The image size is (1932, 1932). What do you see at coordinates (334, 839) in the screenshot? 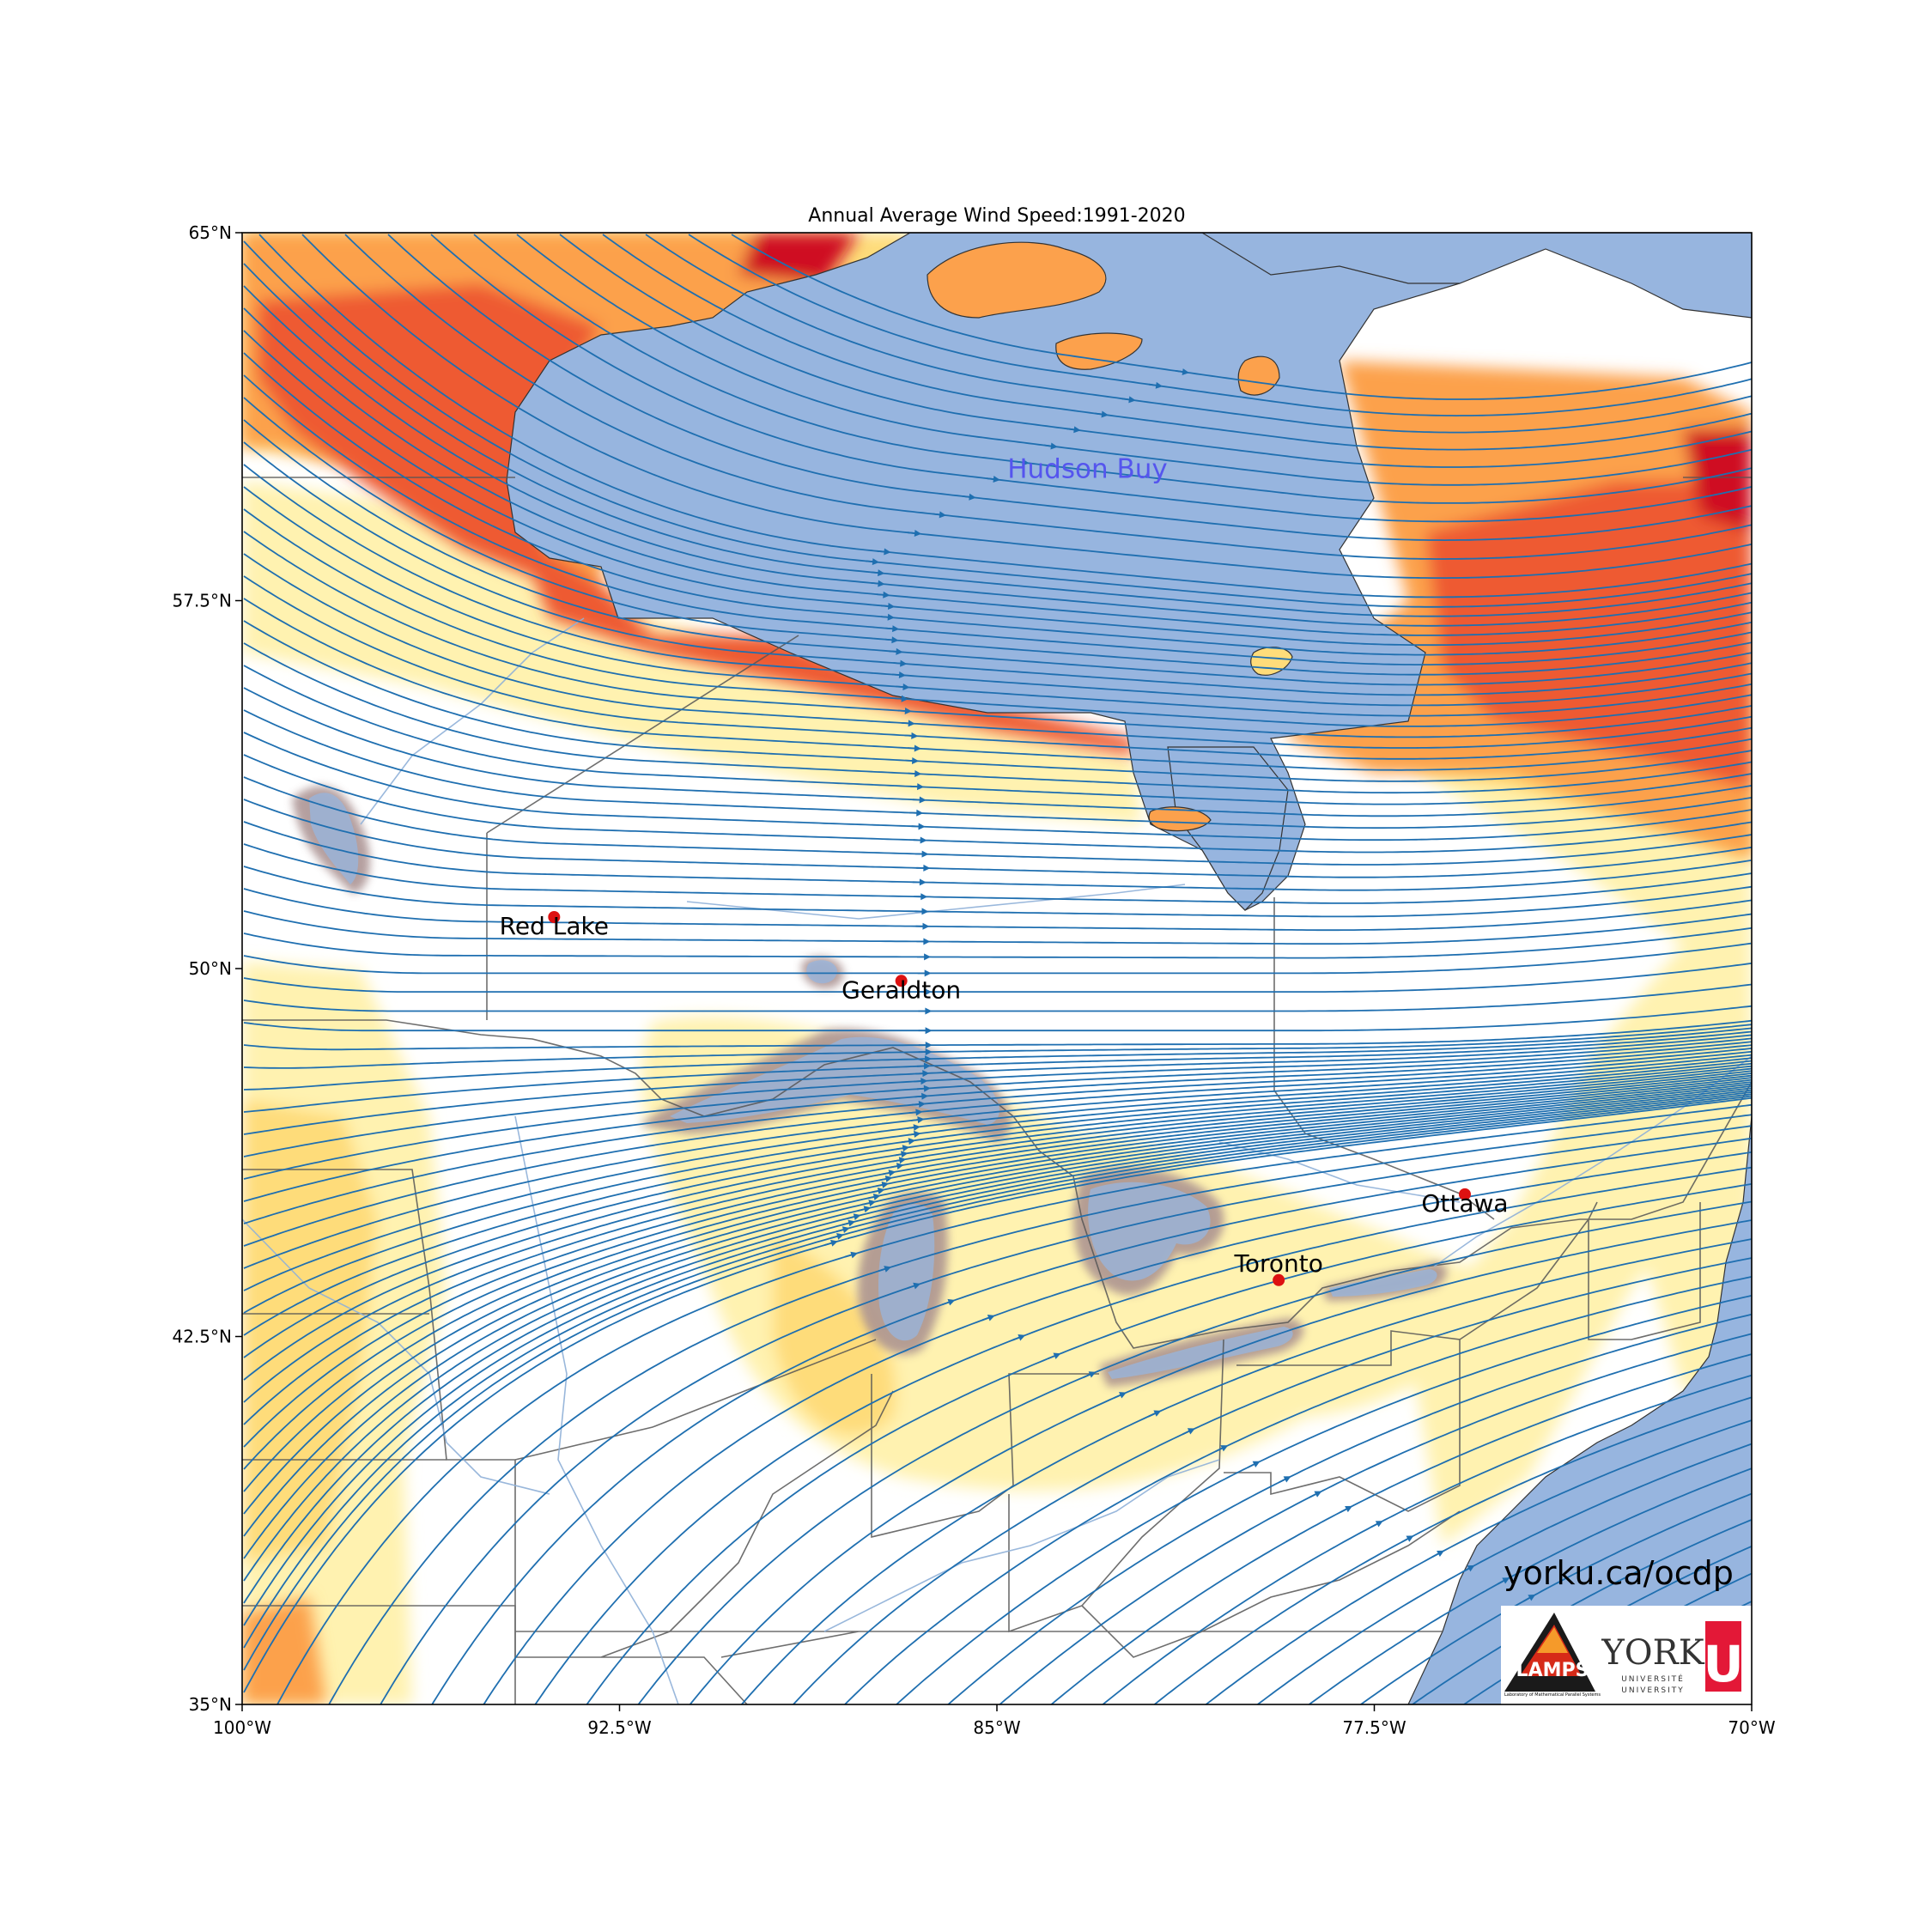
I see `lake-winnipeg` at bounding box center [334, 839].